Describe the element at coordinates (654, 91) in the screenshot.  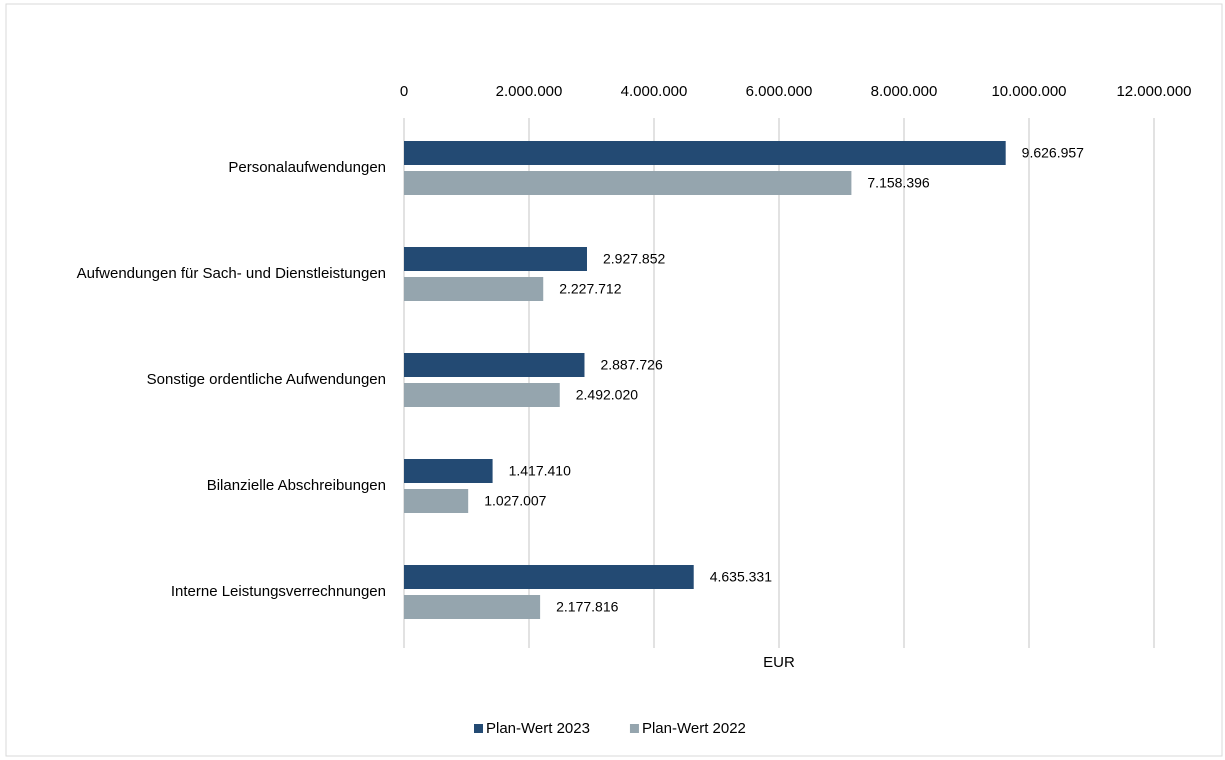
I see `x-tick-label: 4.000.000` at that location.